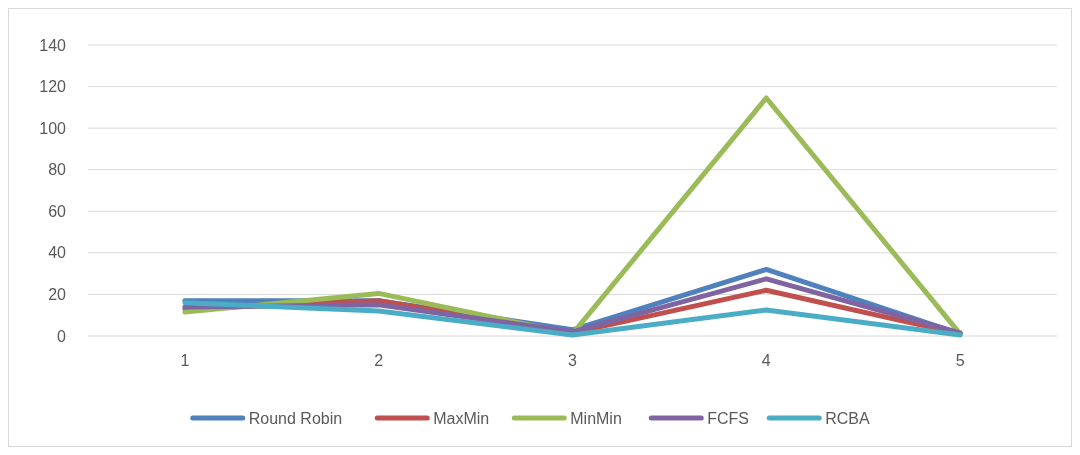  What do you see at coordinates (573, 360) in the screenshot?
I see `x-tick-label: 3` at bounding box center [573, 360].